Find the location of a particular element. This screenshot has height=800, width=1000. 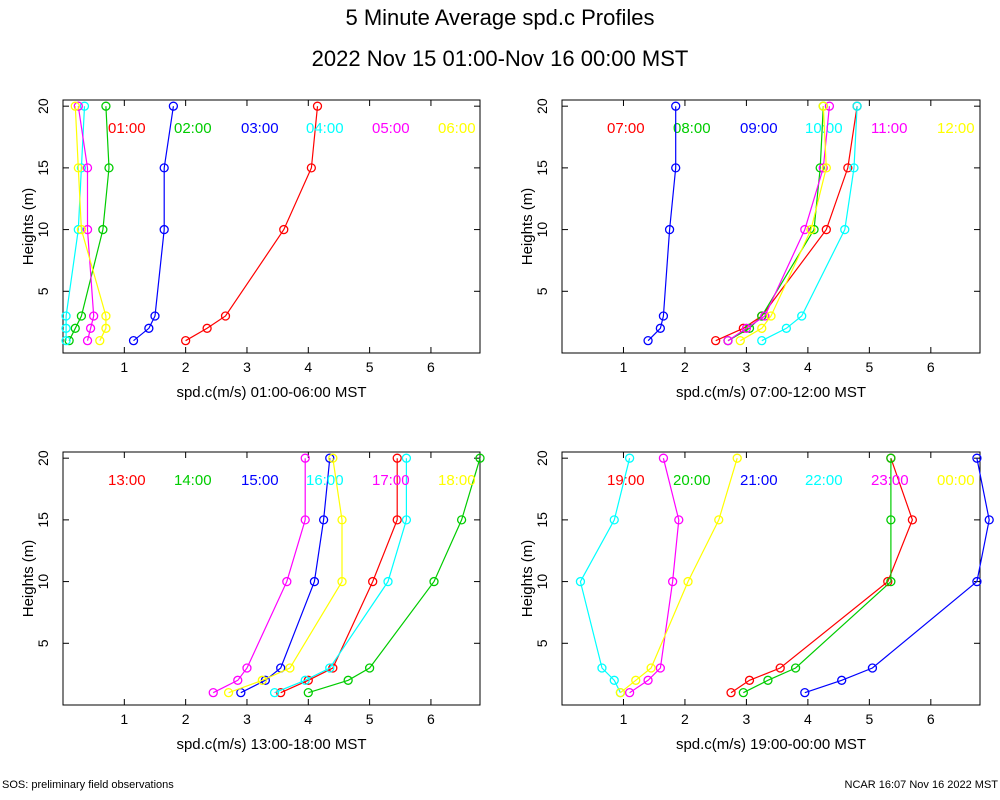

series-1200: 12:00 is located at coordinates (855, 223).